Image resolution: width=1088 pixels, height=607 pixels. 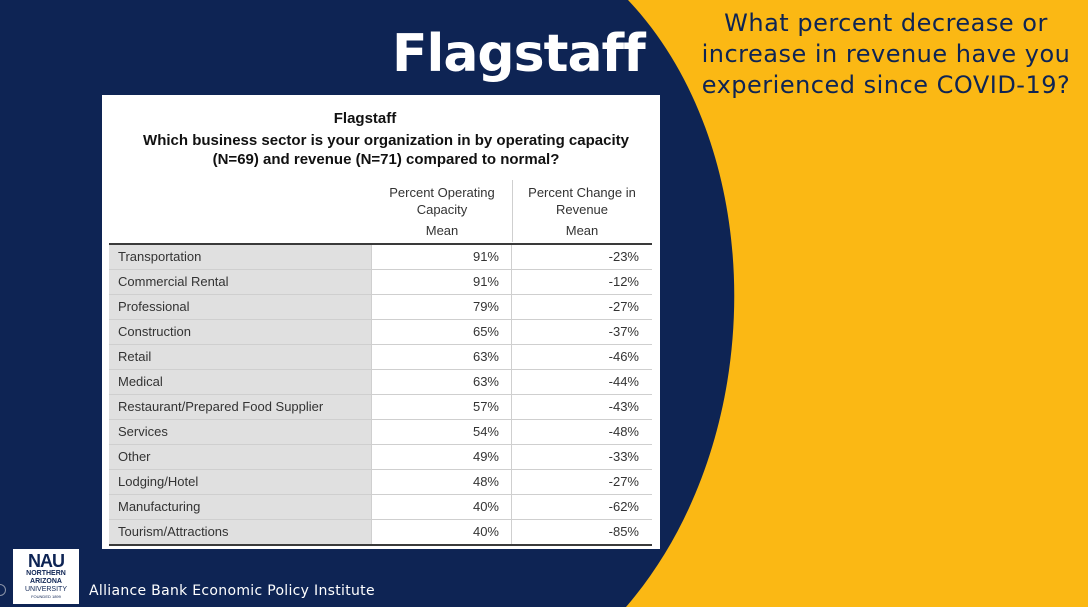 What do you see at coordinates (442, 307) in the screenshot?
I see `capacity-value: 79%` at bounding box center [442, 307].